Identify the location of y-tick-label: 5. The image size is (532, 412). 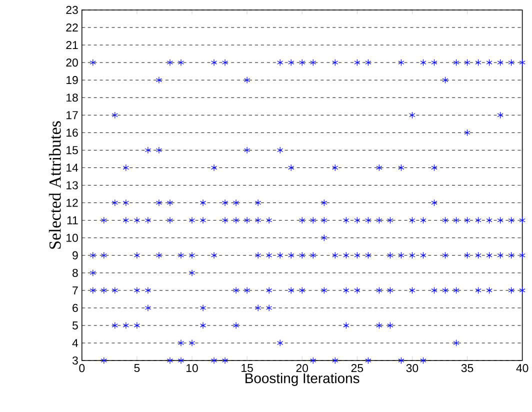
(75, 325).